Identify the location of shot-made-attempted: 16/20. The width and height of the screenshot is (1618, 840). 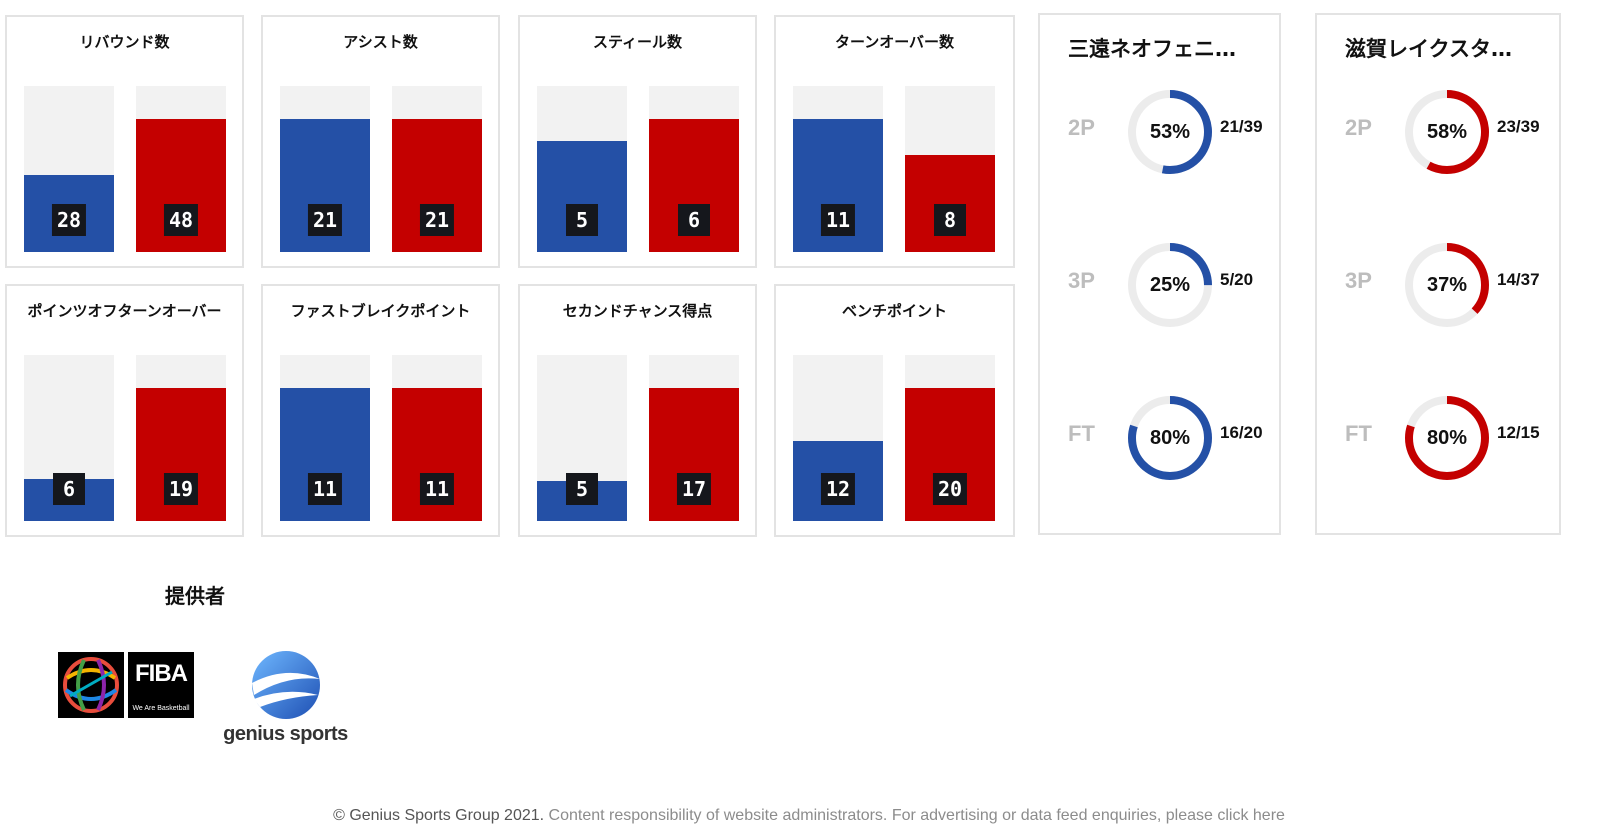
(1241, 432).